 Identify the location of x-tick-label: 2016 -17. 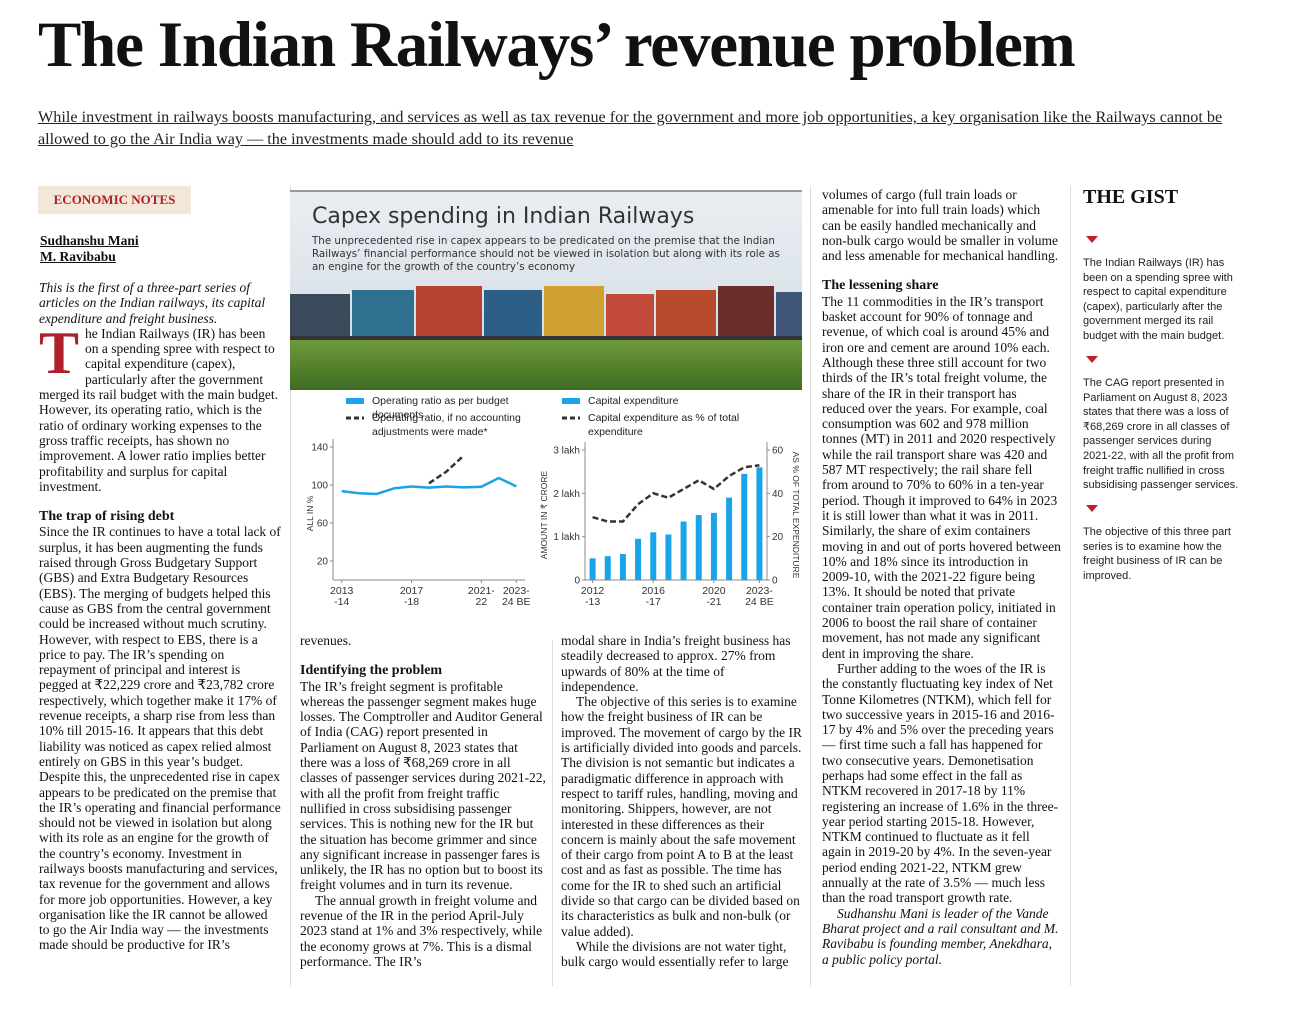
(653, 596).